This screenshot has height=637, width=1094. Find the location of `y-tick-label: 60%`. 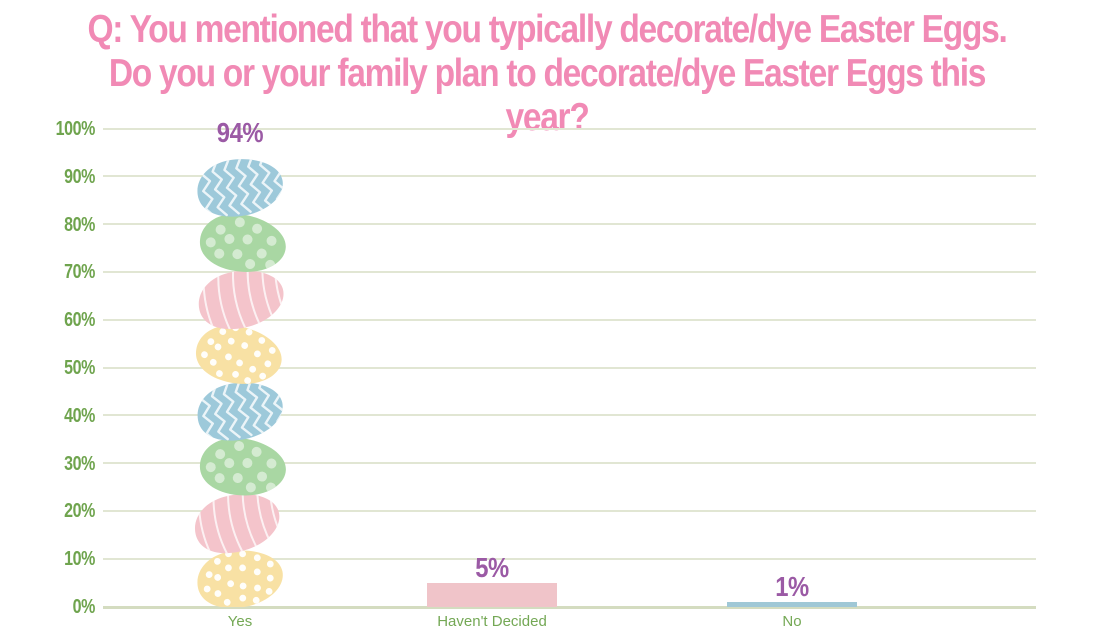

y-tick-label: 60% is located at coordinates (79, 320).